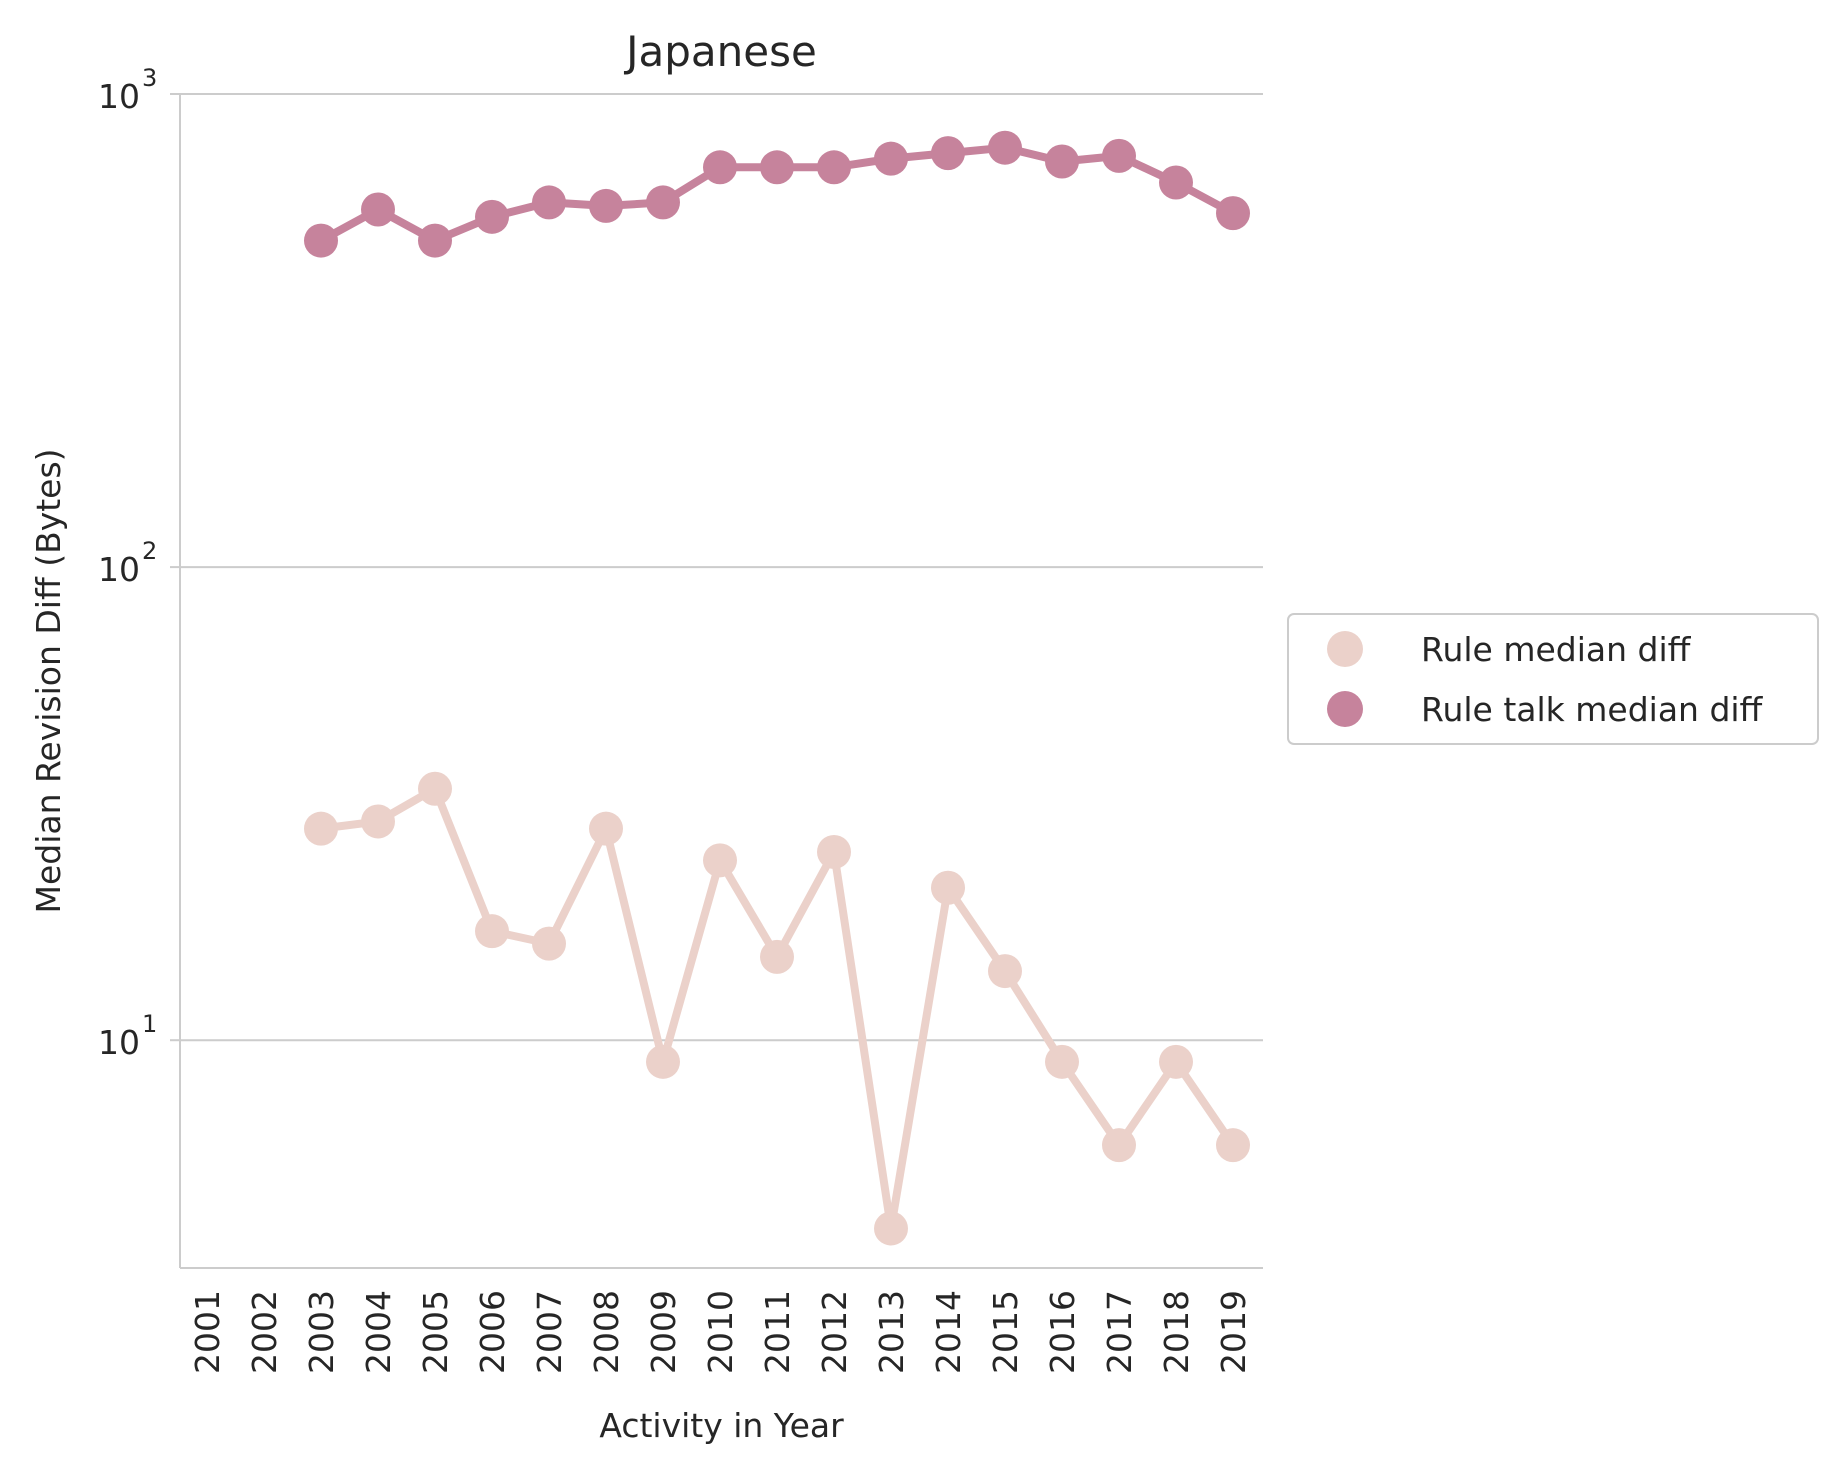  Describe the element at coordinates (720, 860) in the screenshot. I see `data-point-rule-median-diff-2010` at that location.